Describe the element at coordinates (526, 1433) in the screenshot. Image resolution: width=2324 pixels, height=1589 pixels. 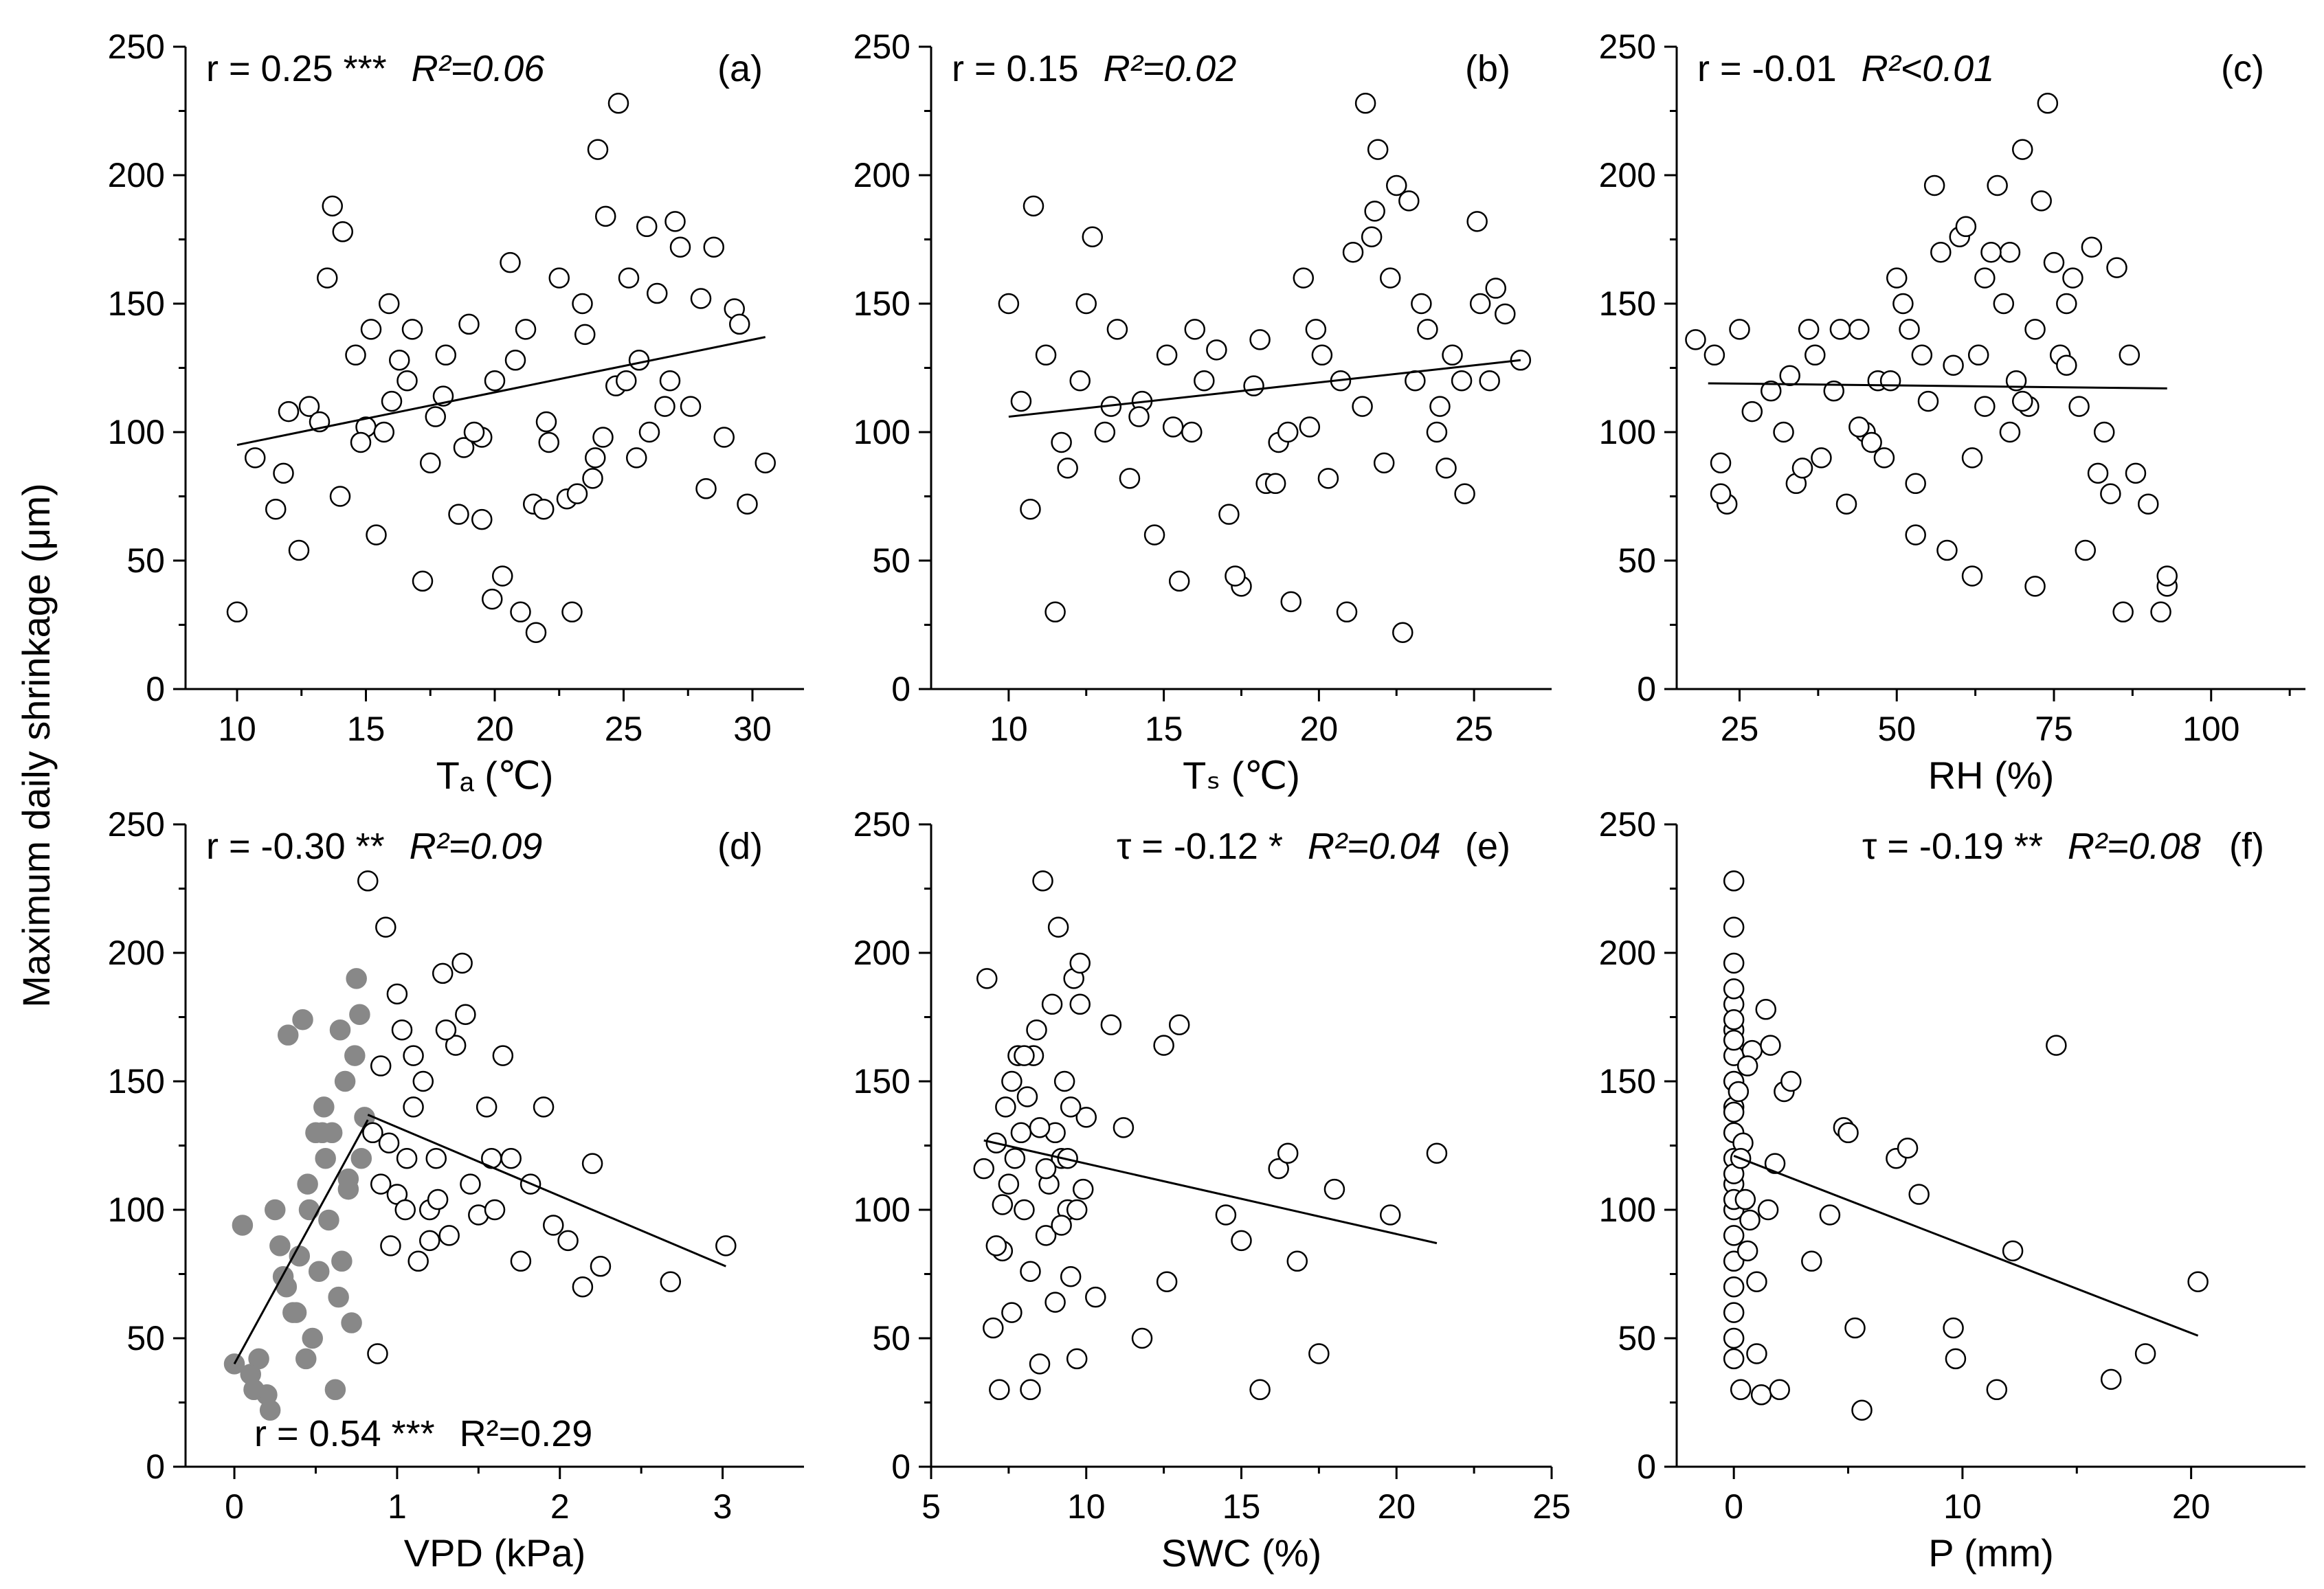
I see `r-squared-annotation-low: R²=0.29` at that location.